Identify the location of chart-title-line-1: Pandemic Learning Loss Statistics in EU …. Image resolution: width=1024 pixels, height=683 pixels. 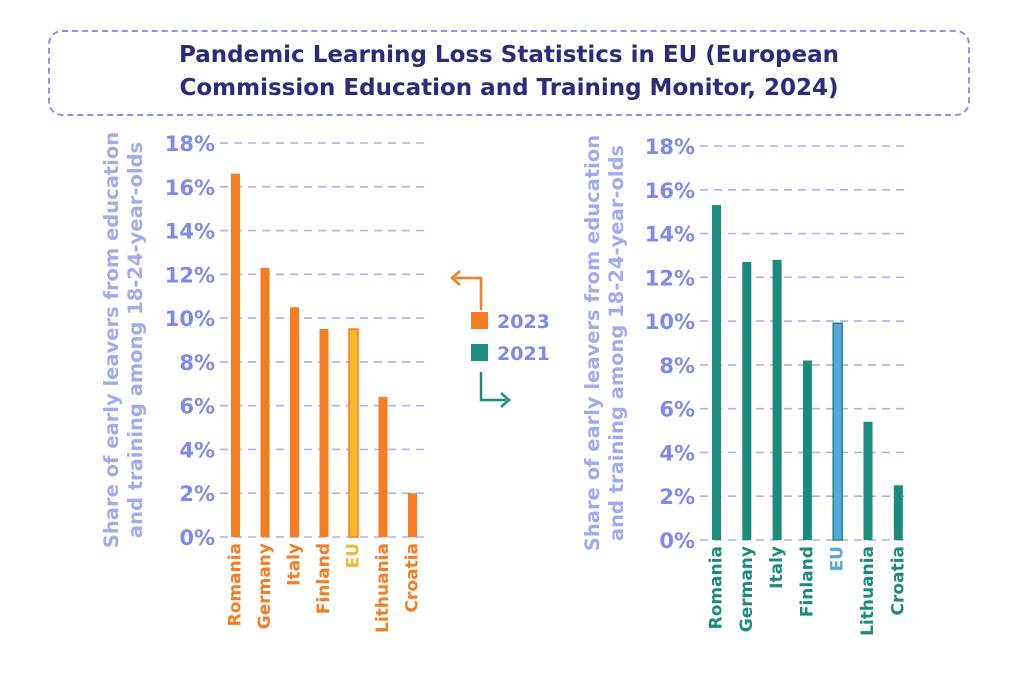
(509, 55).